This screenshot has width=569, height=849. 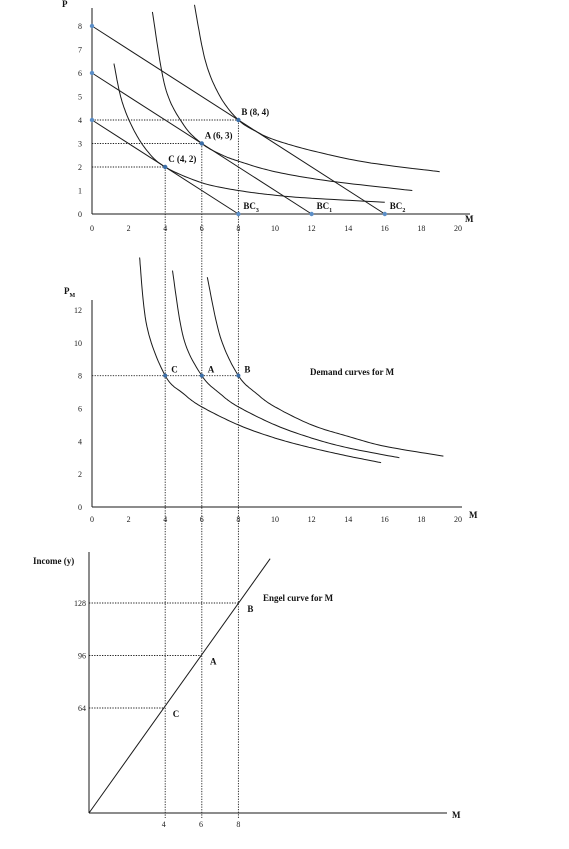 I want to click on p2-y-tick-label: 10, so click(x=78, y=343).